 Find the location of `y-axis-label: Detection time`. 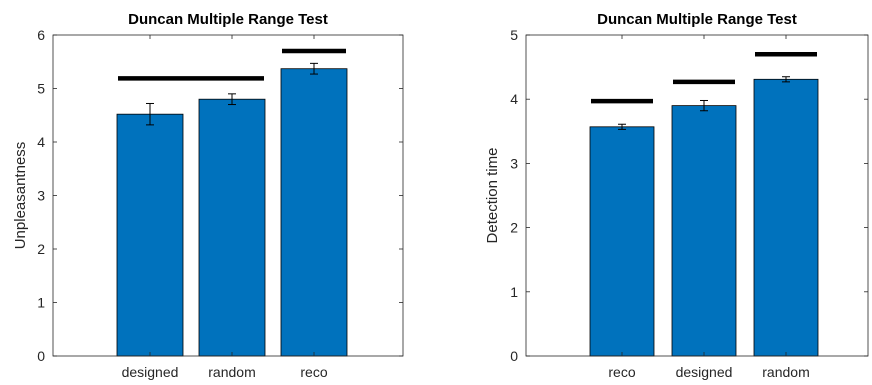

y-axis-label: Detection time is located at coordinates (492, 196).